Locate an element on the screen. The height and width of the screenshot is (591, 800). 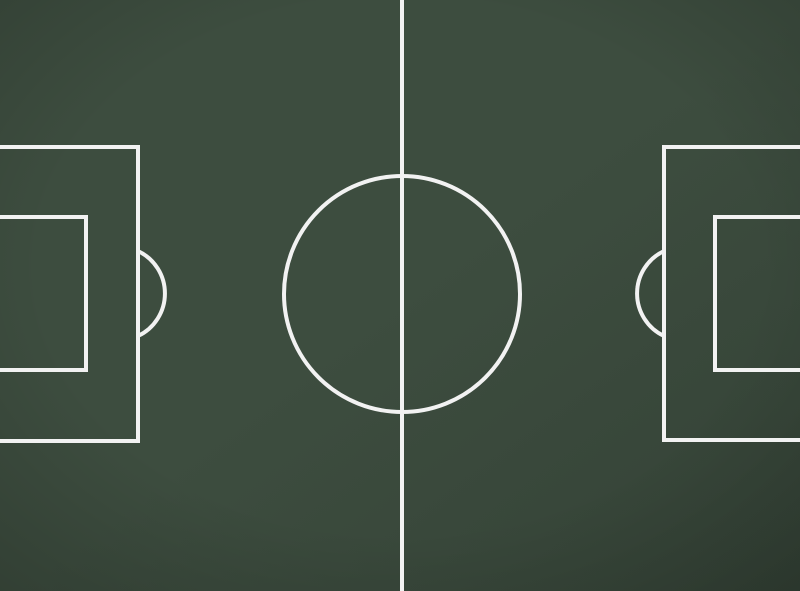
right-goal-area is located at coordinates (756, 293).